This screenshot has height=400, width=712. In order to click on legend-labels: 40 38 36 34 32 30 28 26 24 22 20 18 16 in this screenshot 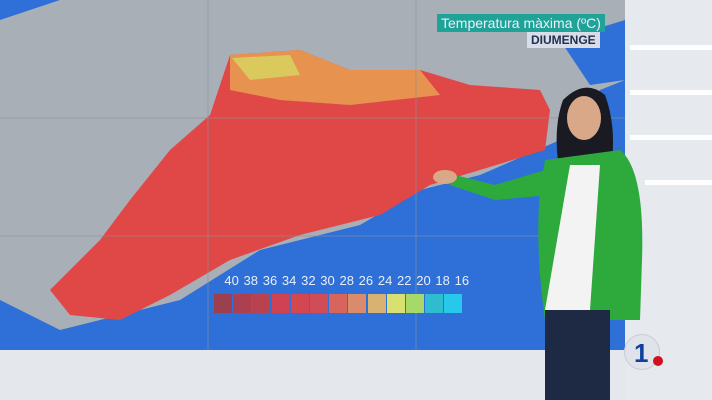, I will do `click(346, 280)`.